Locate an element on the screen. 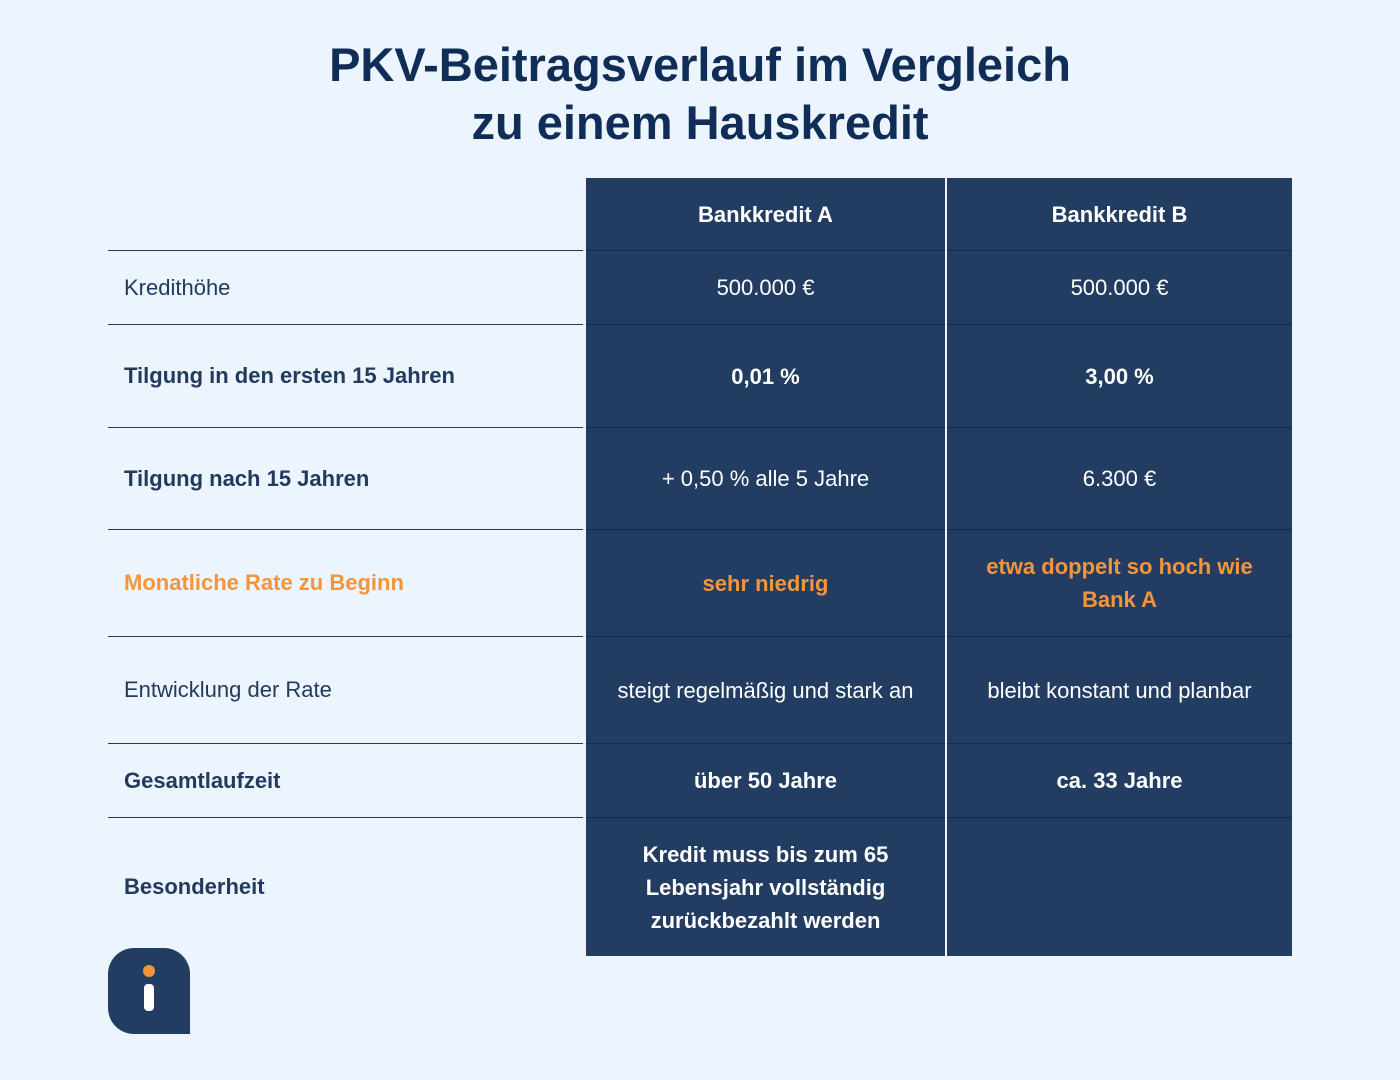 This screenshot has width=1400, height=1080. row-label: Tilgung in den ersten 15 Jahren is located at coordinates (345, 375).